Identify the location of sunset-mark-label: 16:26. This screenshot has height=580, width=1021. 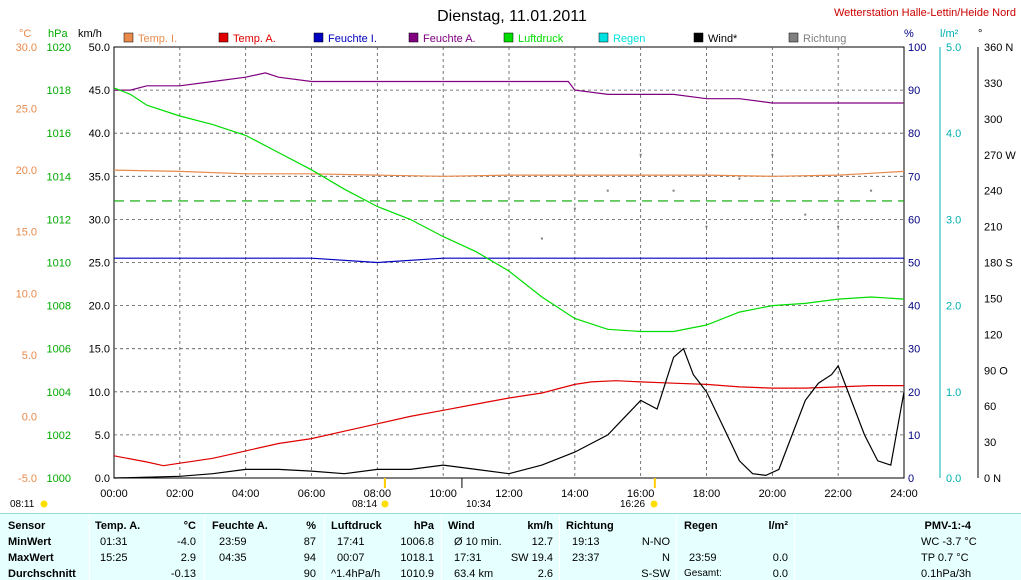
(632, 504).